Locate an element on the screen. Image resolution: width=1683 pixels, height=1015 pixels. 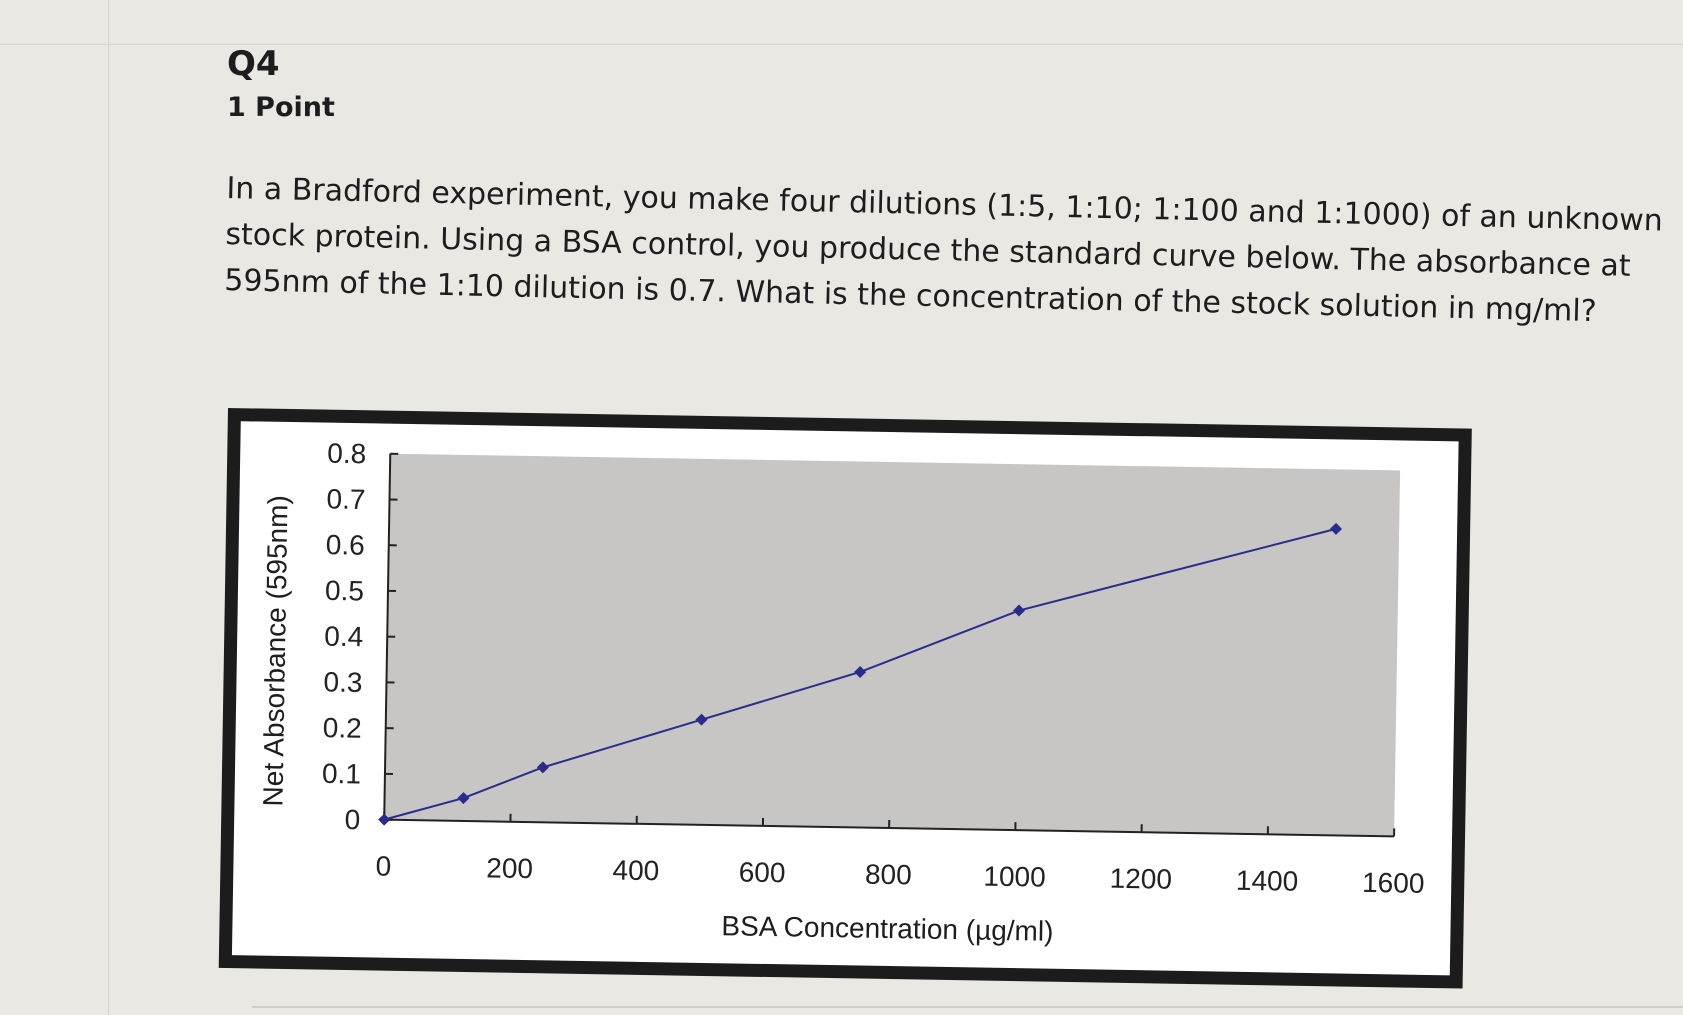
content-top-border is located at coordinates (841, 44).